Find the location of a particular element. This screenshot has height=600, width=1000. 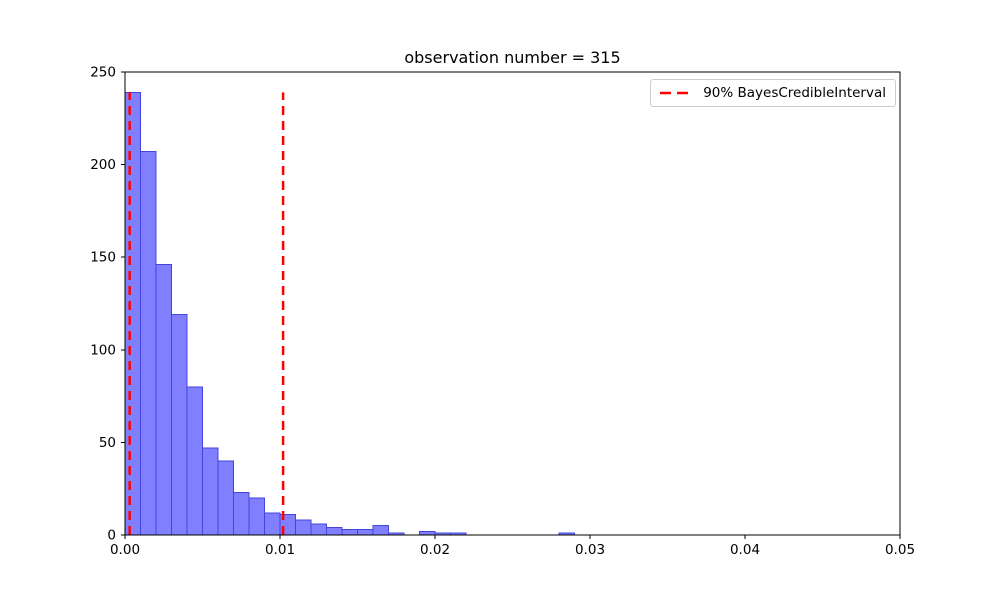

x-tick-label: 0.01 is located at coordinates (280, 550).